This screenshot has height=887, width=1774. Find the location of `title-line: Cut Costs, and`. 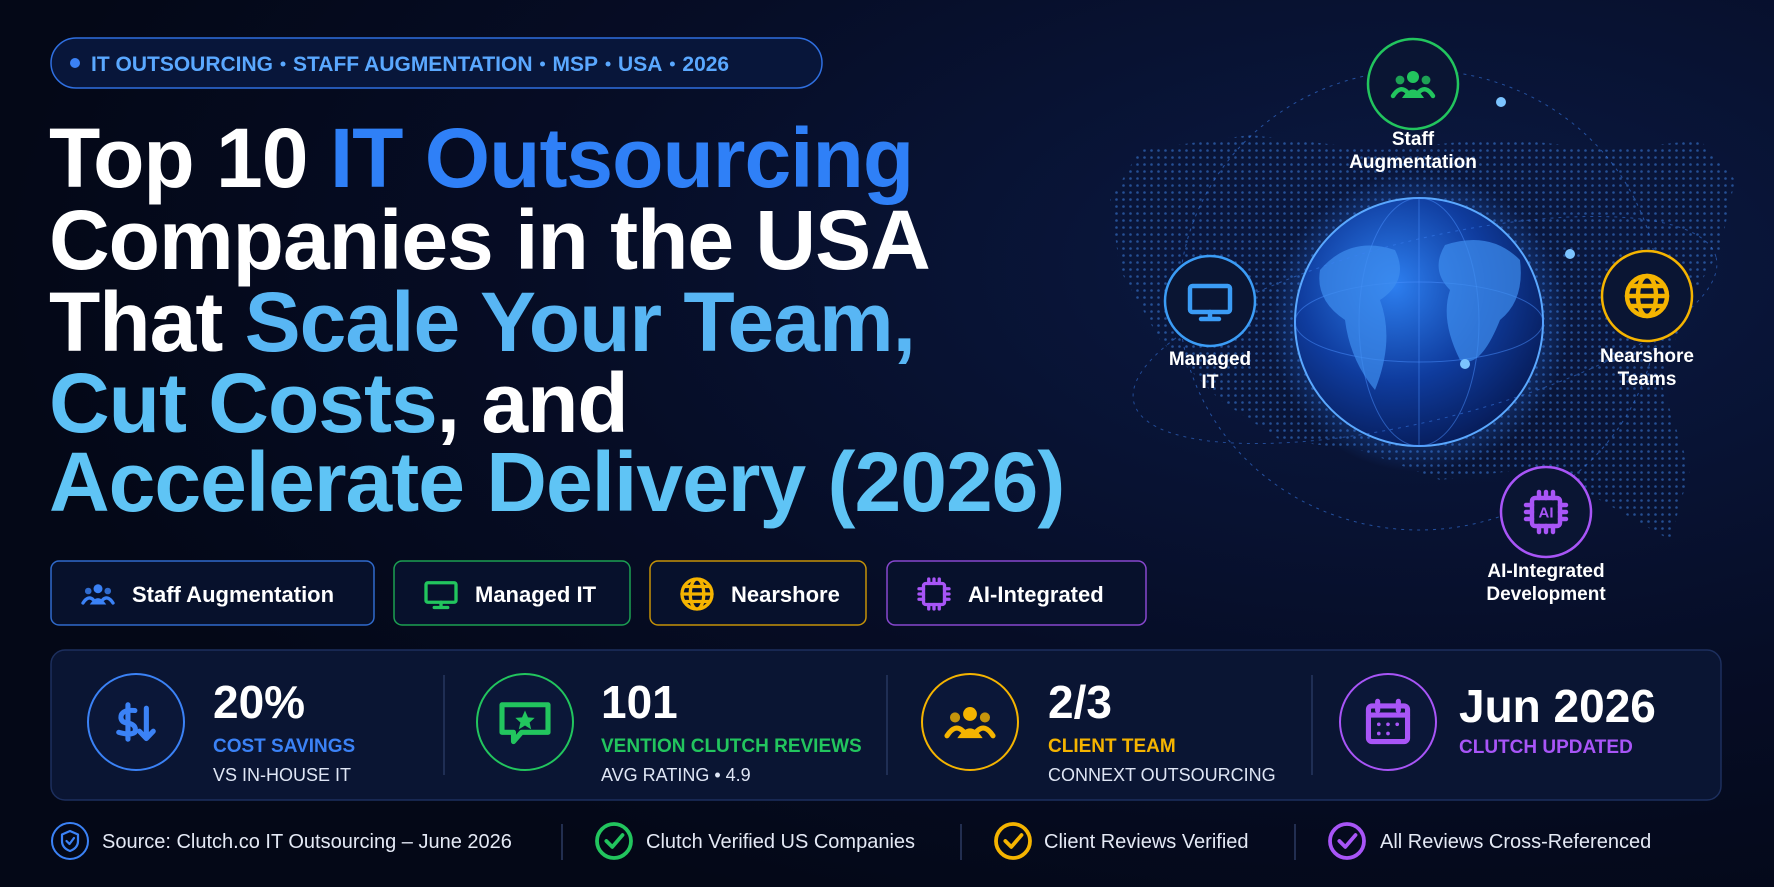

title-line: Cut Costs, and is located at coordinates (338, 403).